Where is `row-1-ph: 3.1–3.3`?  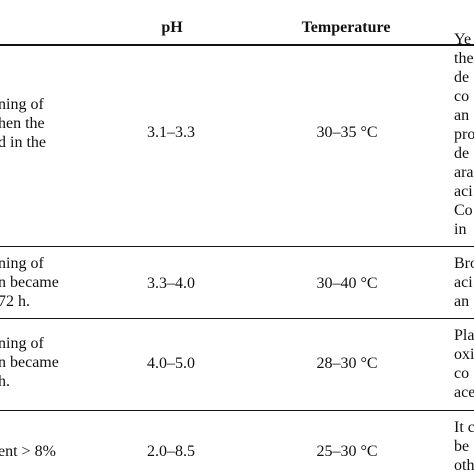
row-1-ph: 3.1–3.3 is located at coordinates (171, 132).